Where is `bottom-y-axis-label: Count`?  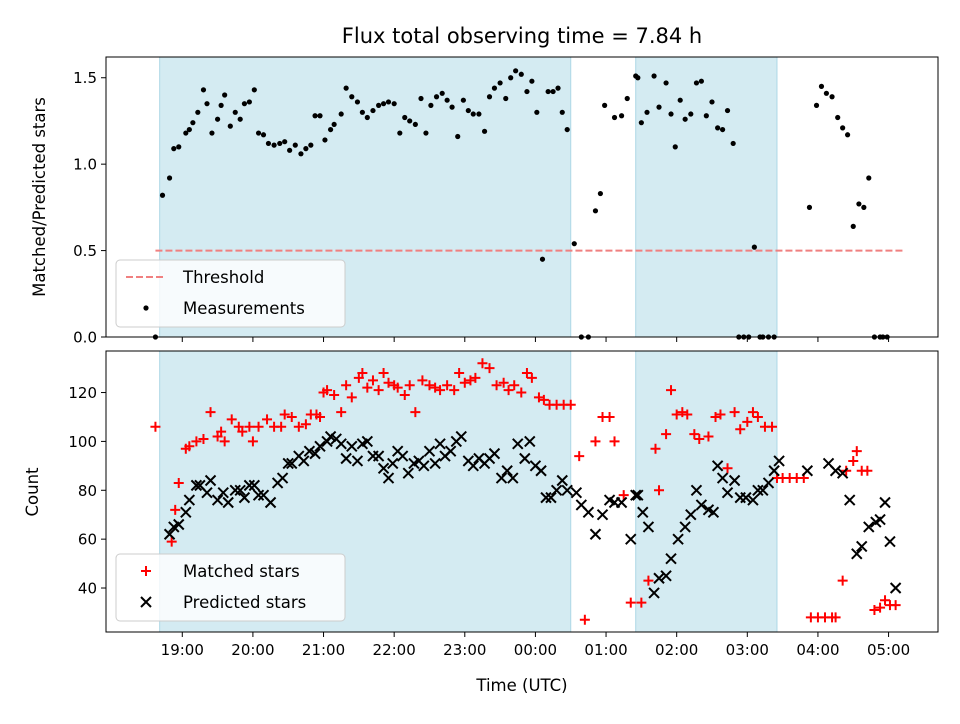 bottom-y-axis-label: Count is located at coordinates (32, 492).